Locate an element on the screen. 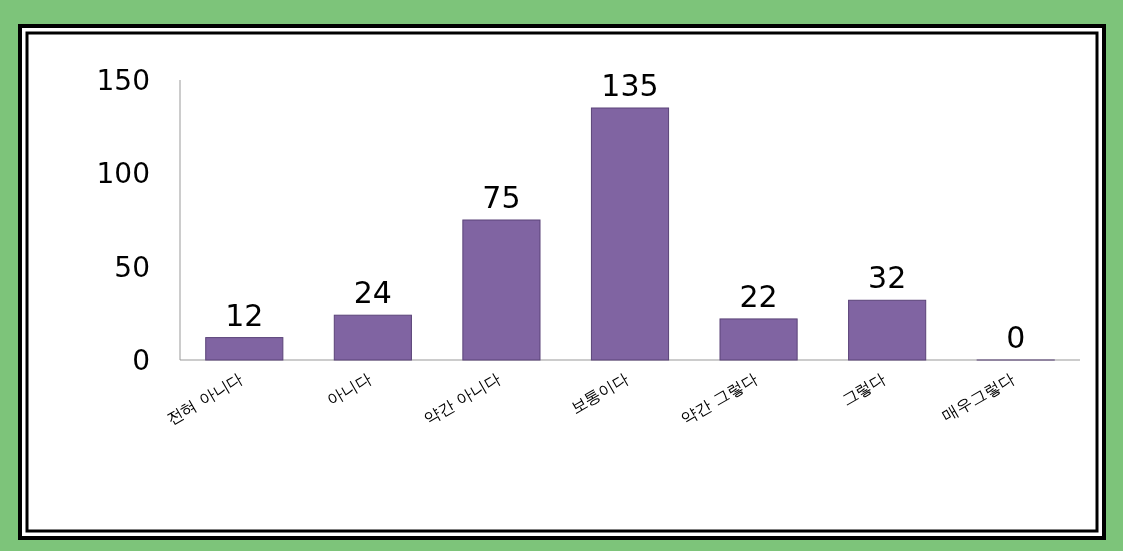  data-label: 24 is located at coordinates (372, 293).